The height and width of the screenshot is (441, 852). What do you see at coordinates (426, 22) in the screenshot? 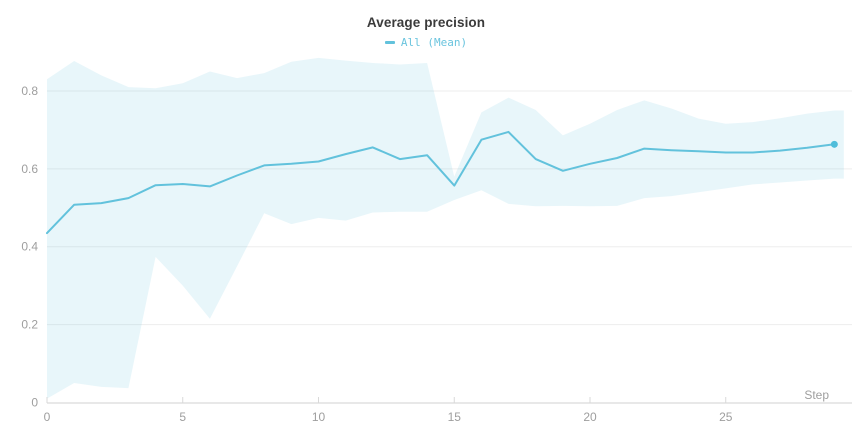
I see `chart-title: Average precision` at bounding box center [426, 22].